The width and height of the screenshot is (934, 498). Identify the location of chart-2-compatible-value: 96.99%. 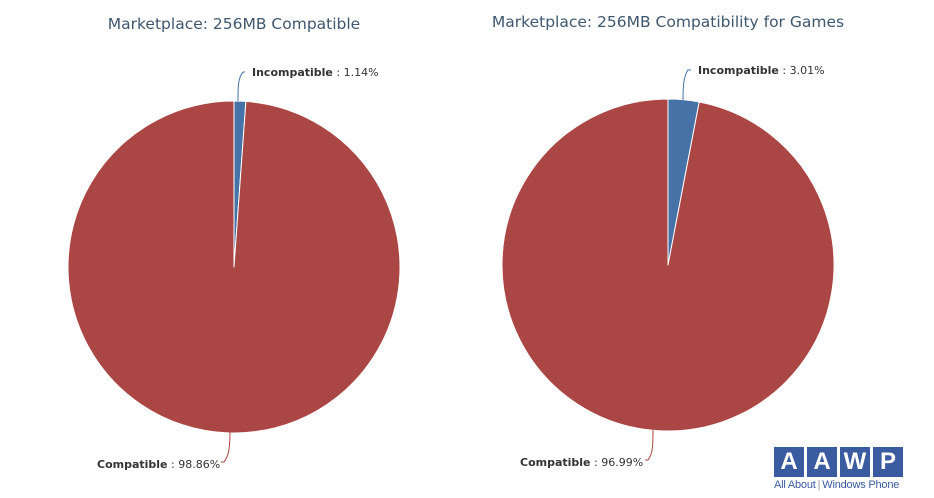
(622, 462).